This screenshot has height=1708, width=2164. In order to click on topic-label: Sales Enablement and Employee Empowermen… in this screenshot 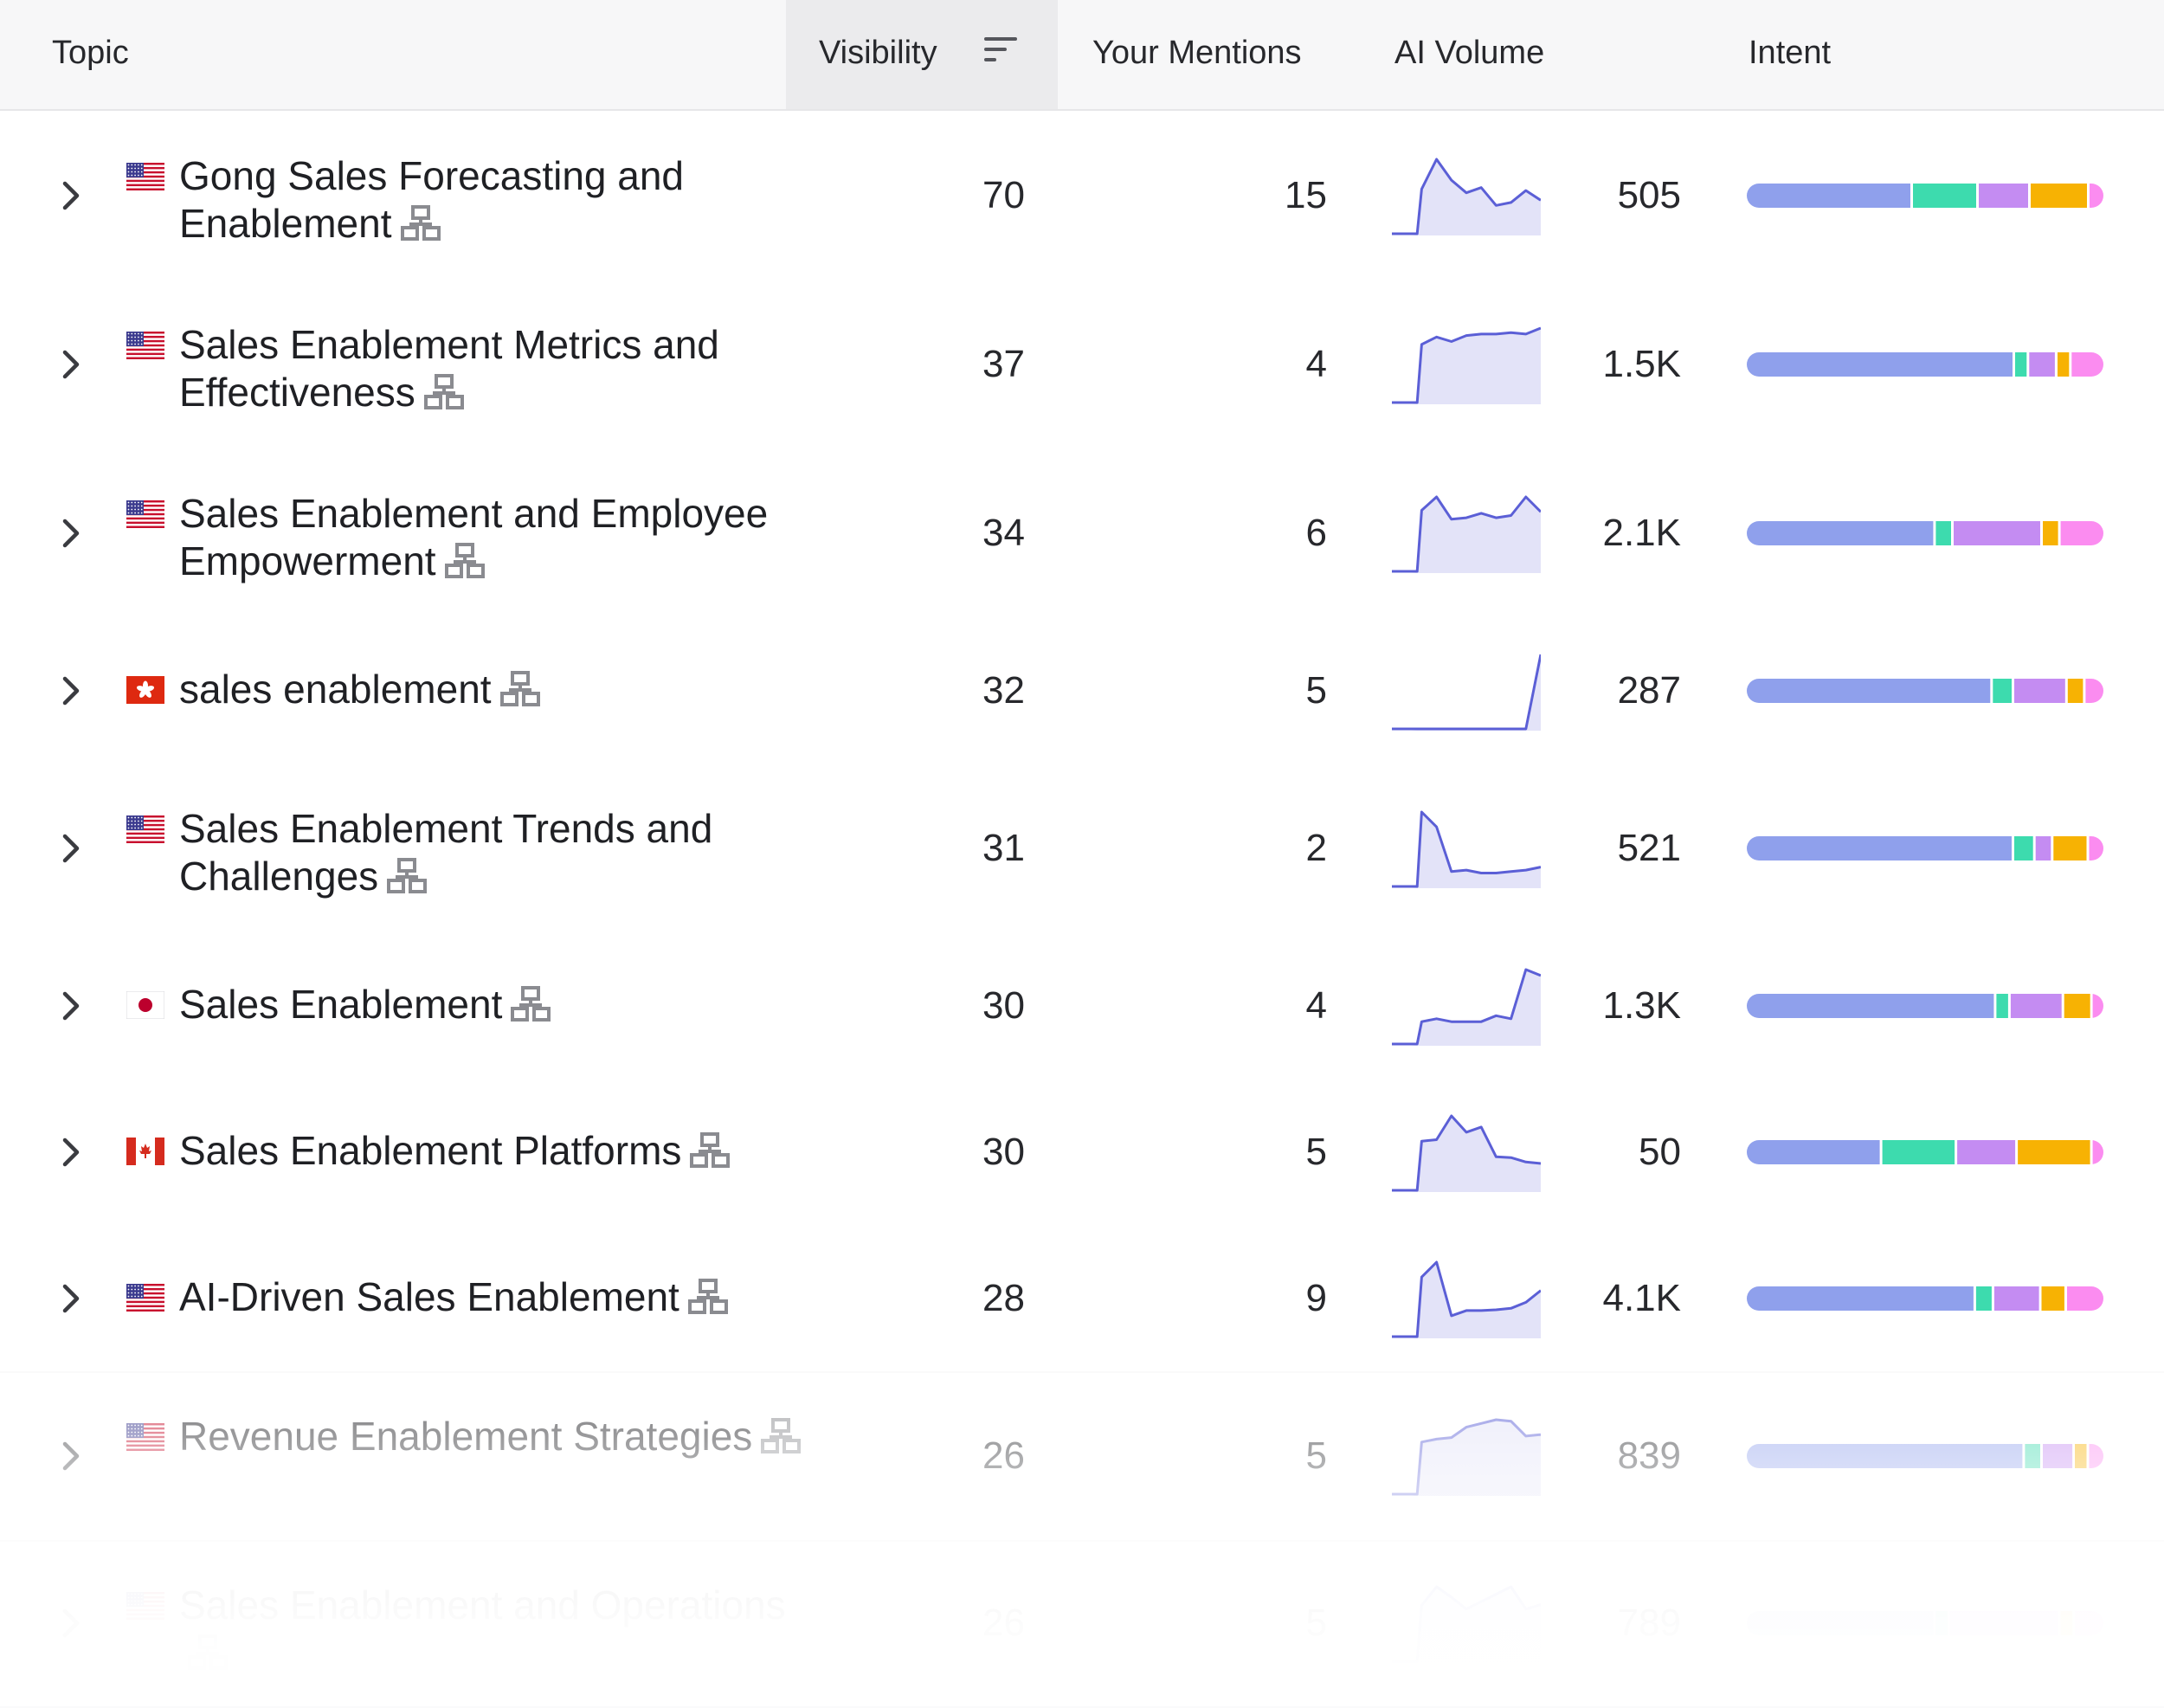, I will do `click(474, 537)`.